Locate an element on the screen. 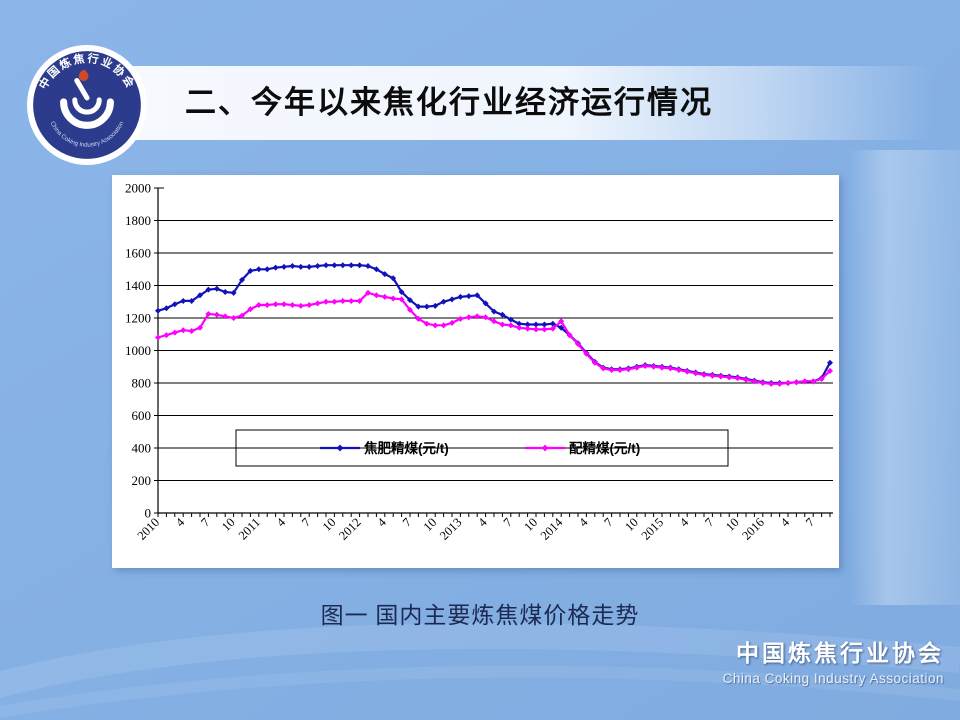 The image size is (960, 720). y-tick-label: 0 is located at coordinates (148, 513).